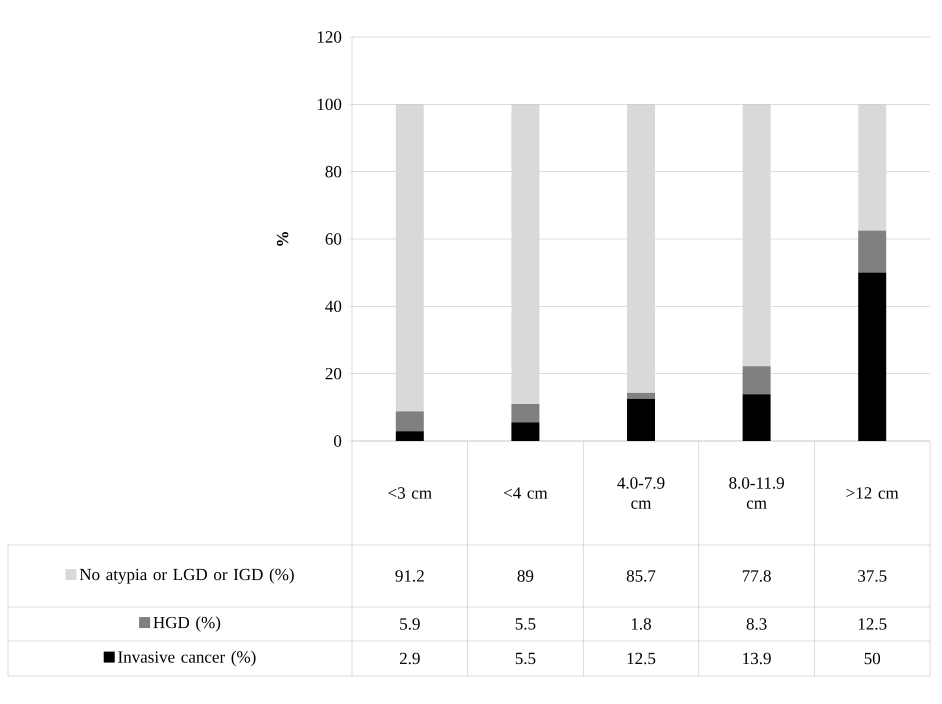 The height and width of the screenshot is (704, 942). What do you see at coordinates (640, 493) in the screenshot?
I see `x-tick-label: 4.0-7.9 cm` at bounding box center [640, 493].